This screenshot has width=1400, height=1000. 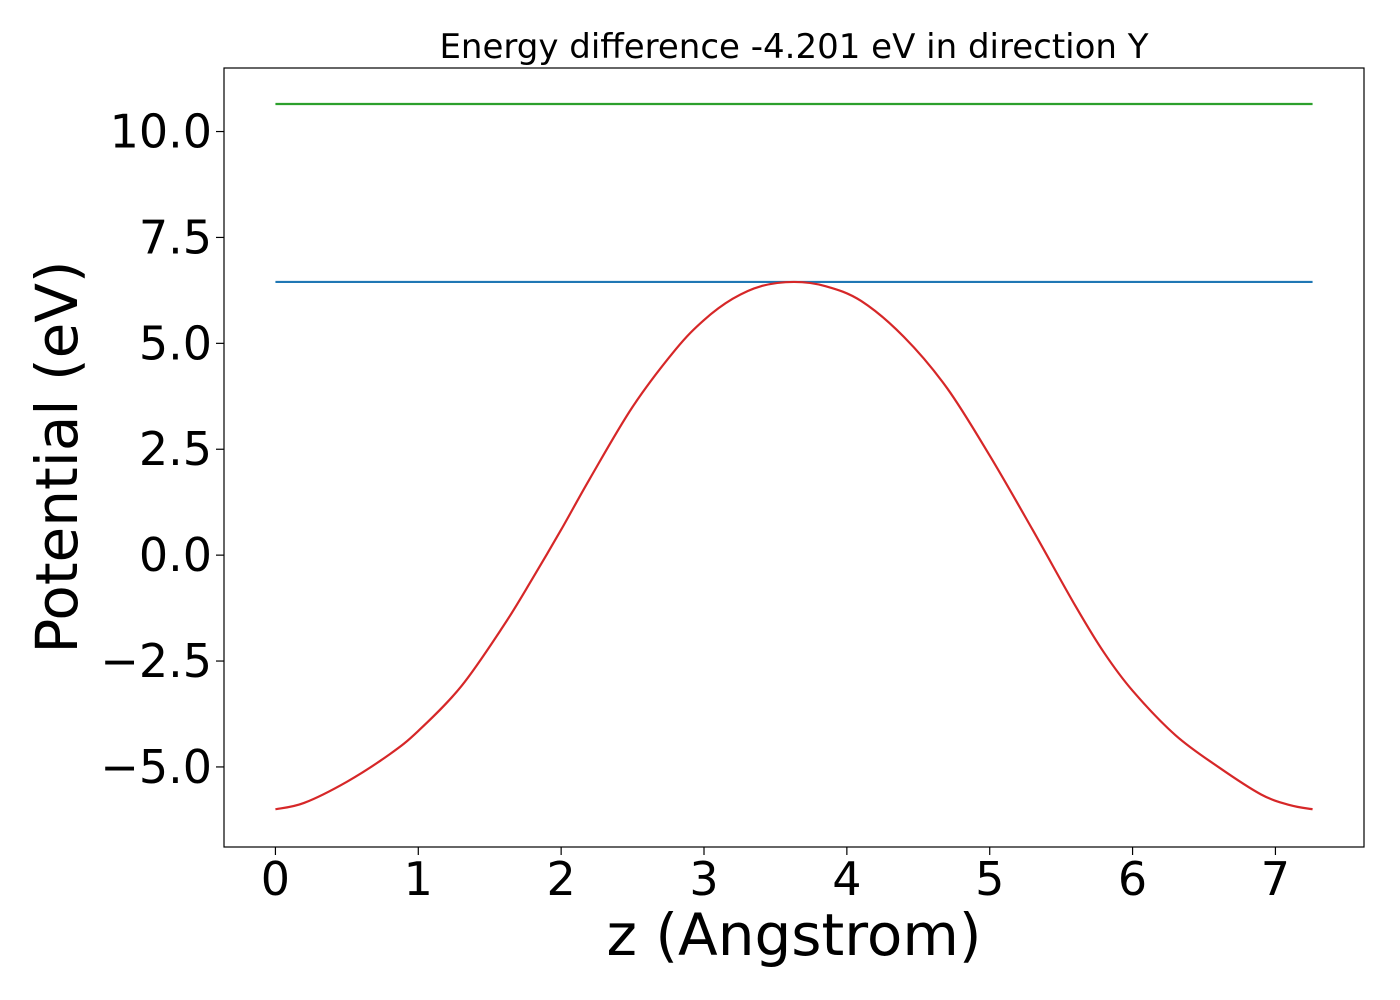 What do you see at coordinates (703, 879) in the screenshot?
I see `x-tick-label: 3` at bounding box center [703, 879].